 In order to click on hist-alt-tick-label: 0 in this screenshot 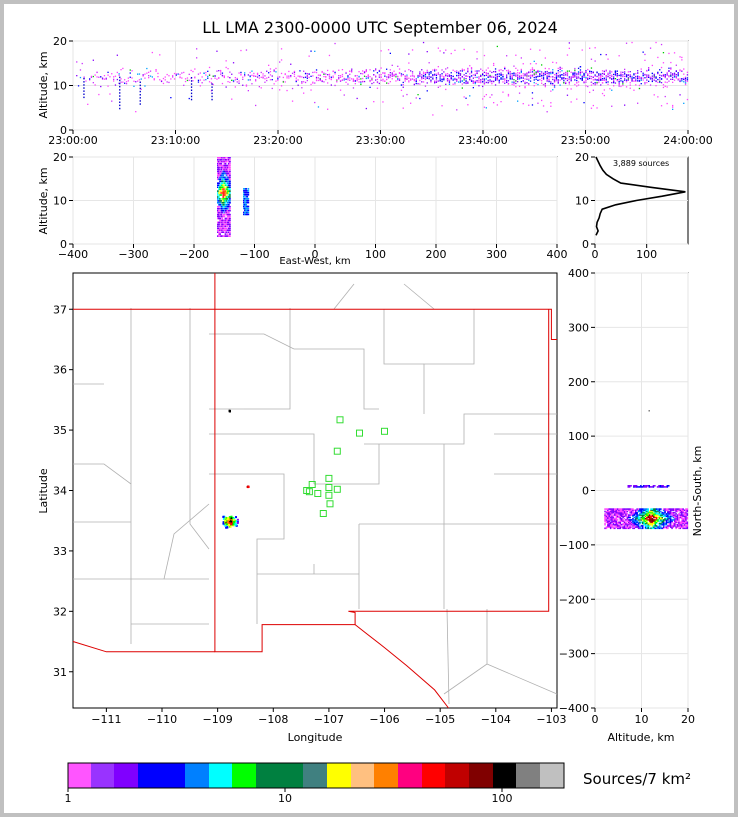, I will do `click(585, 244)`.